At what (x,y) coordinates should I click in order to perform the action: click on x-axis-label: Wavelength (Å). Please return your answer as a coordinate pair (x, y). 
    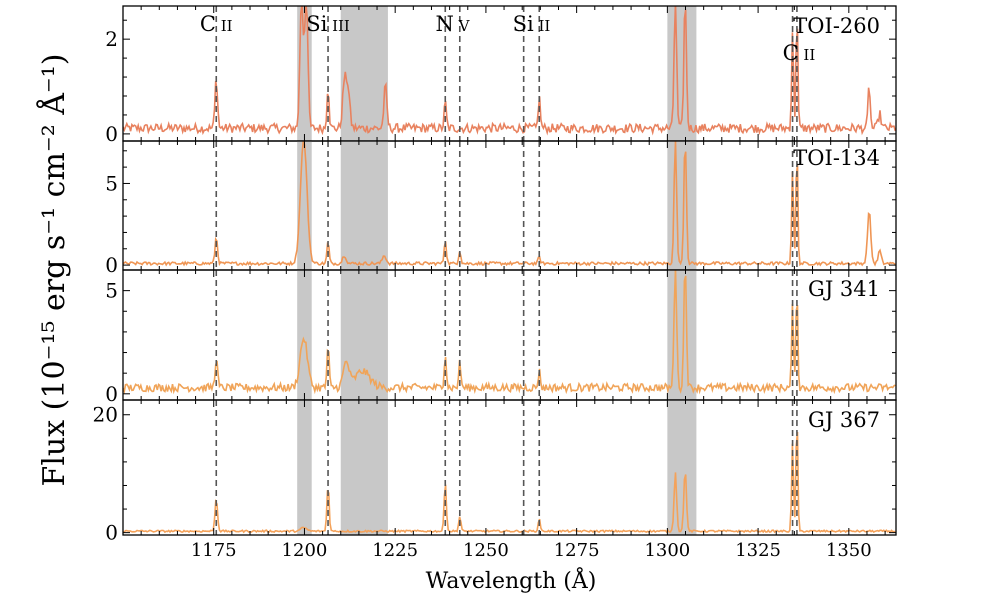
    Looking at the image, I should click on (511, 580).